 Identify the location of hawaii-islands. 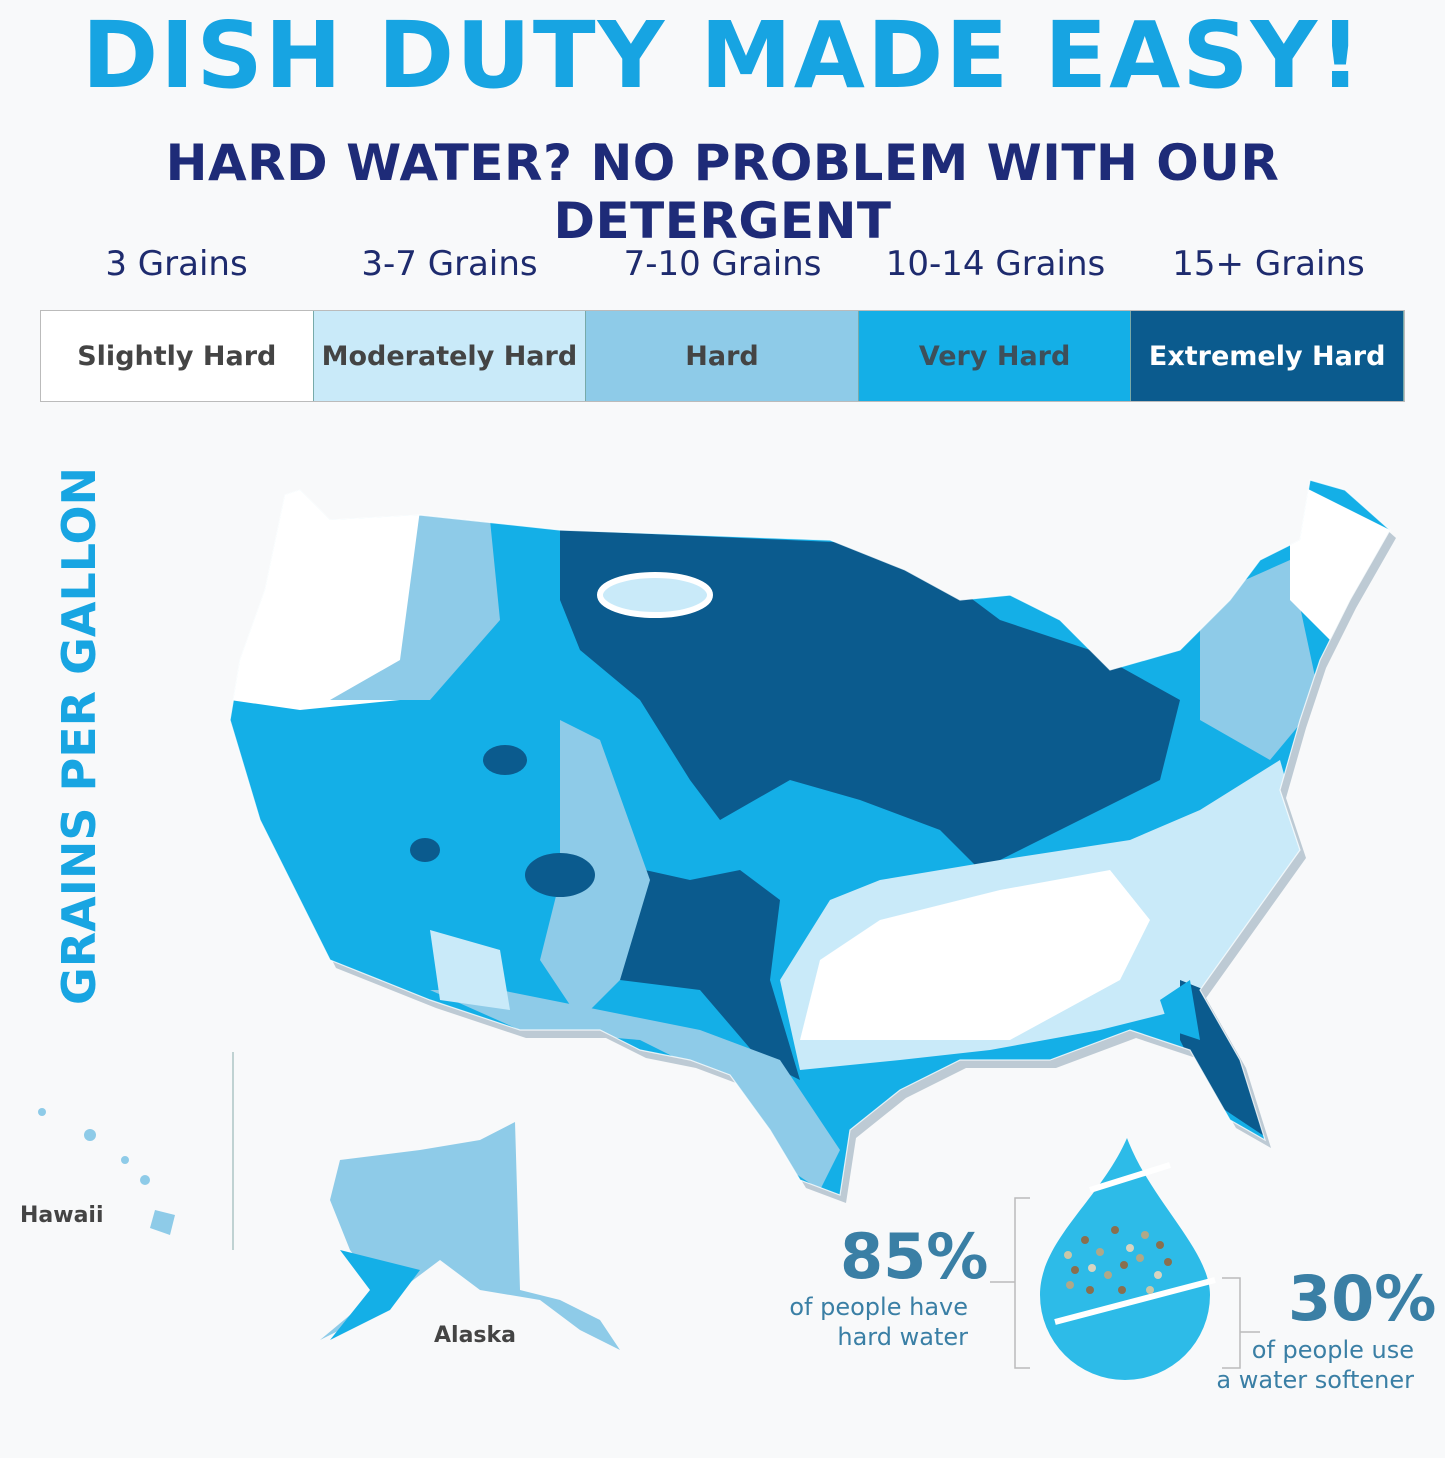
(106, 1171).